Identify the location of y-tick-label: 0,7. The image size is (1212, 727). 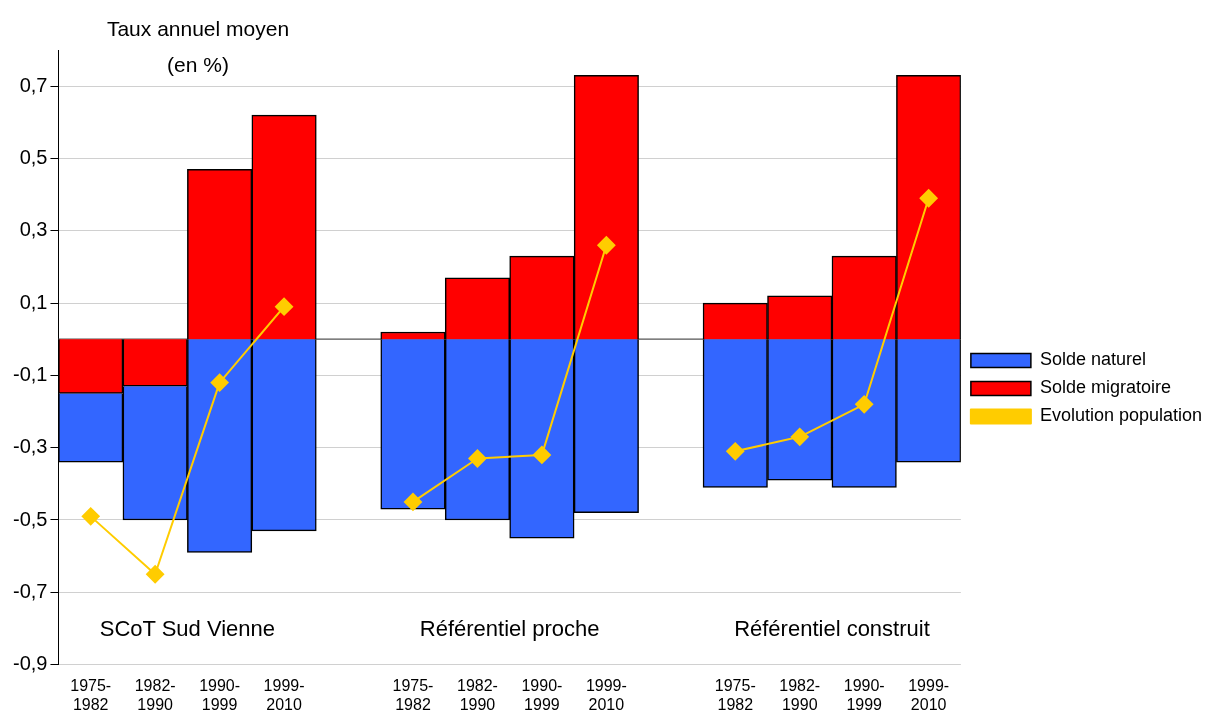
(33, 84).